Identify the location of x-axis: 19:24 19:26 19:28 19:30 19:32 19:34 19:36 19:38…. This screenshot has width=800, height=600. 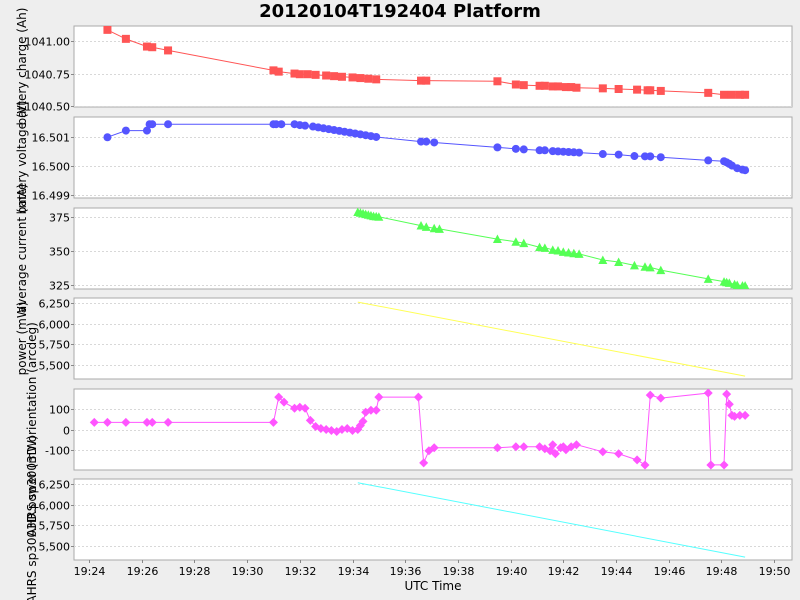
(432, 576).